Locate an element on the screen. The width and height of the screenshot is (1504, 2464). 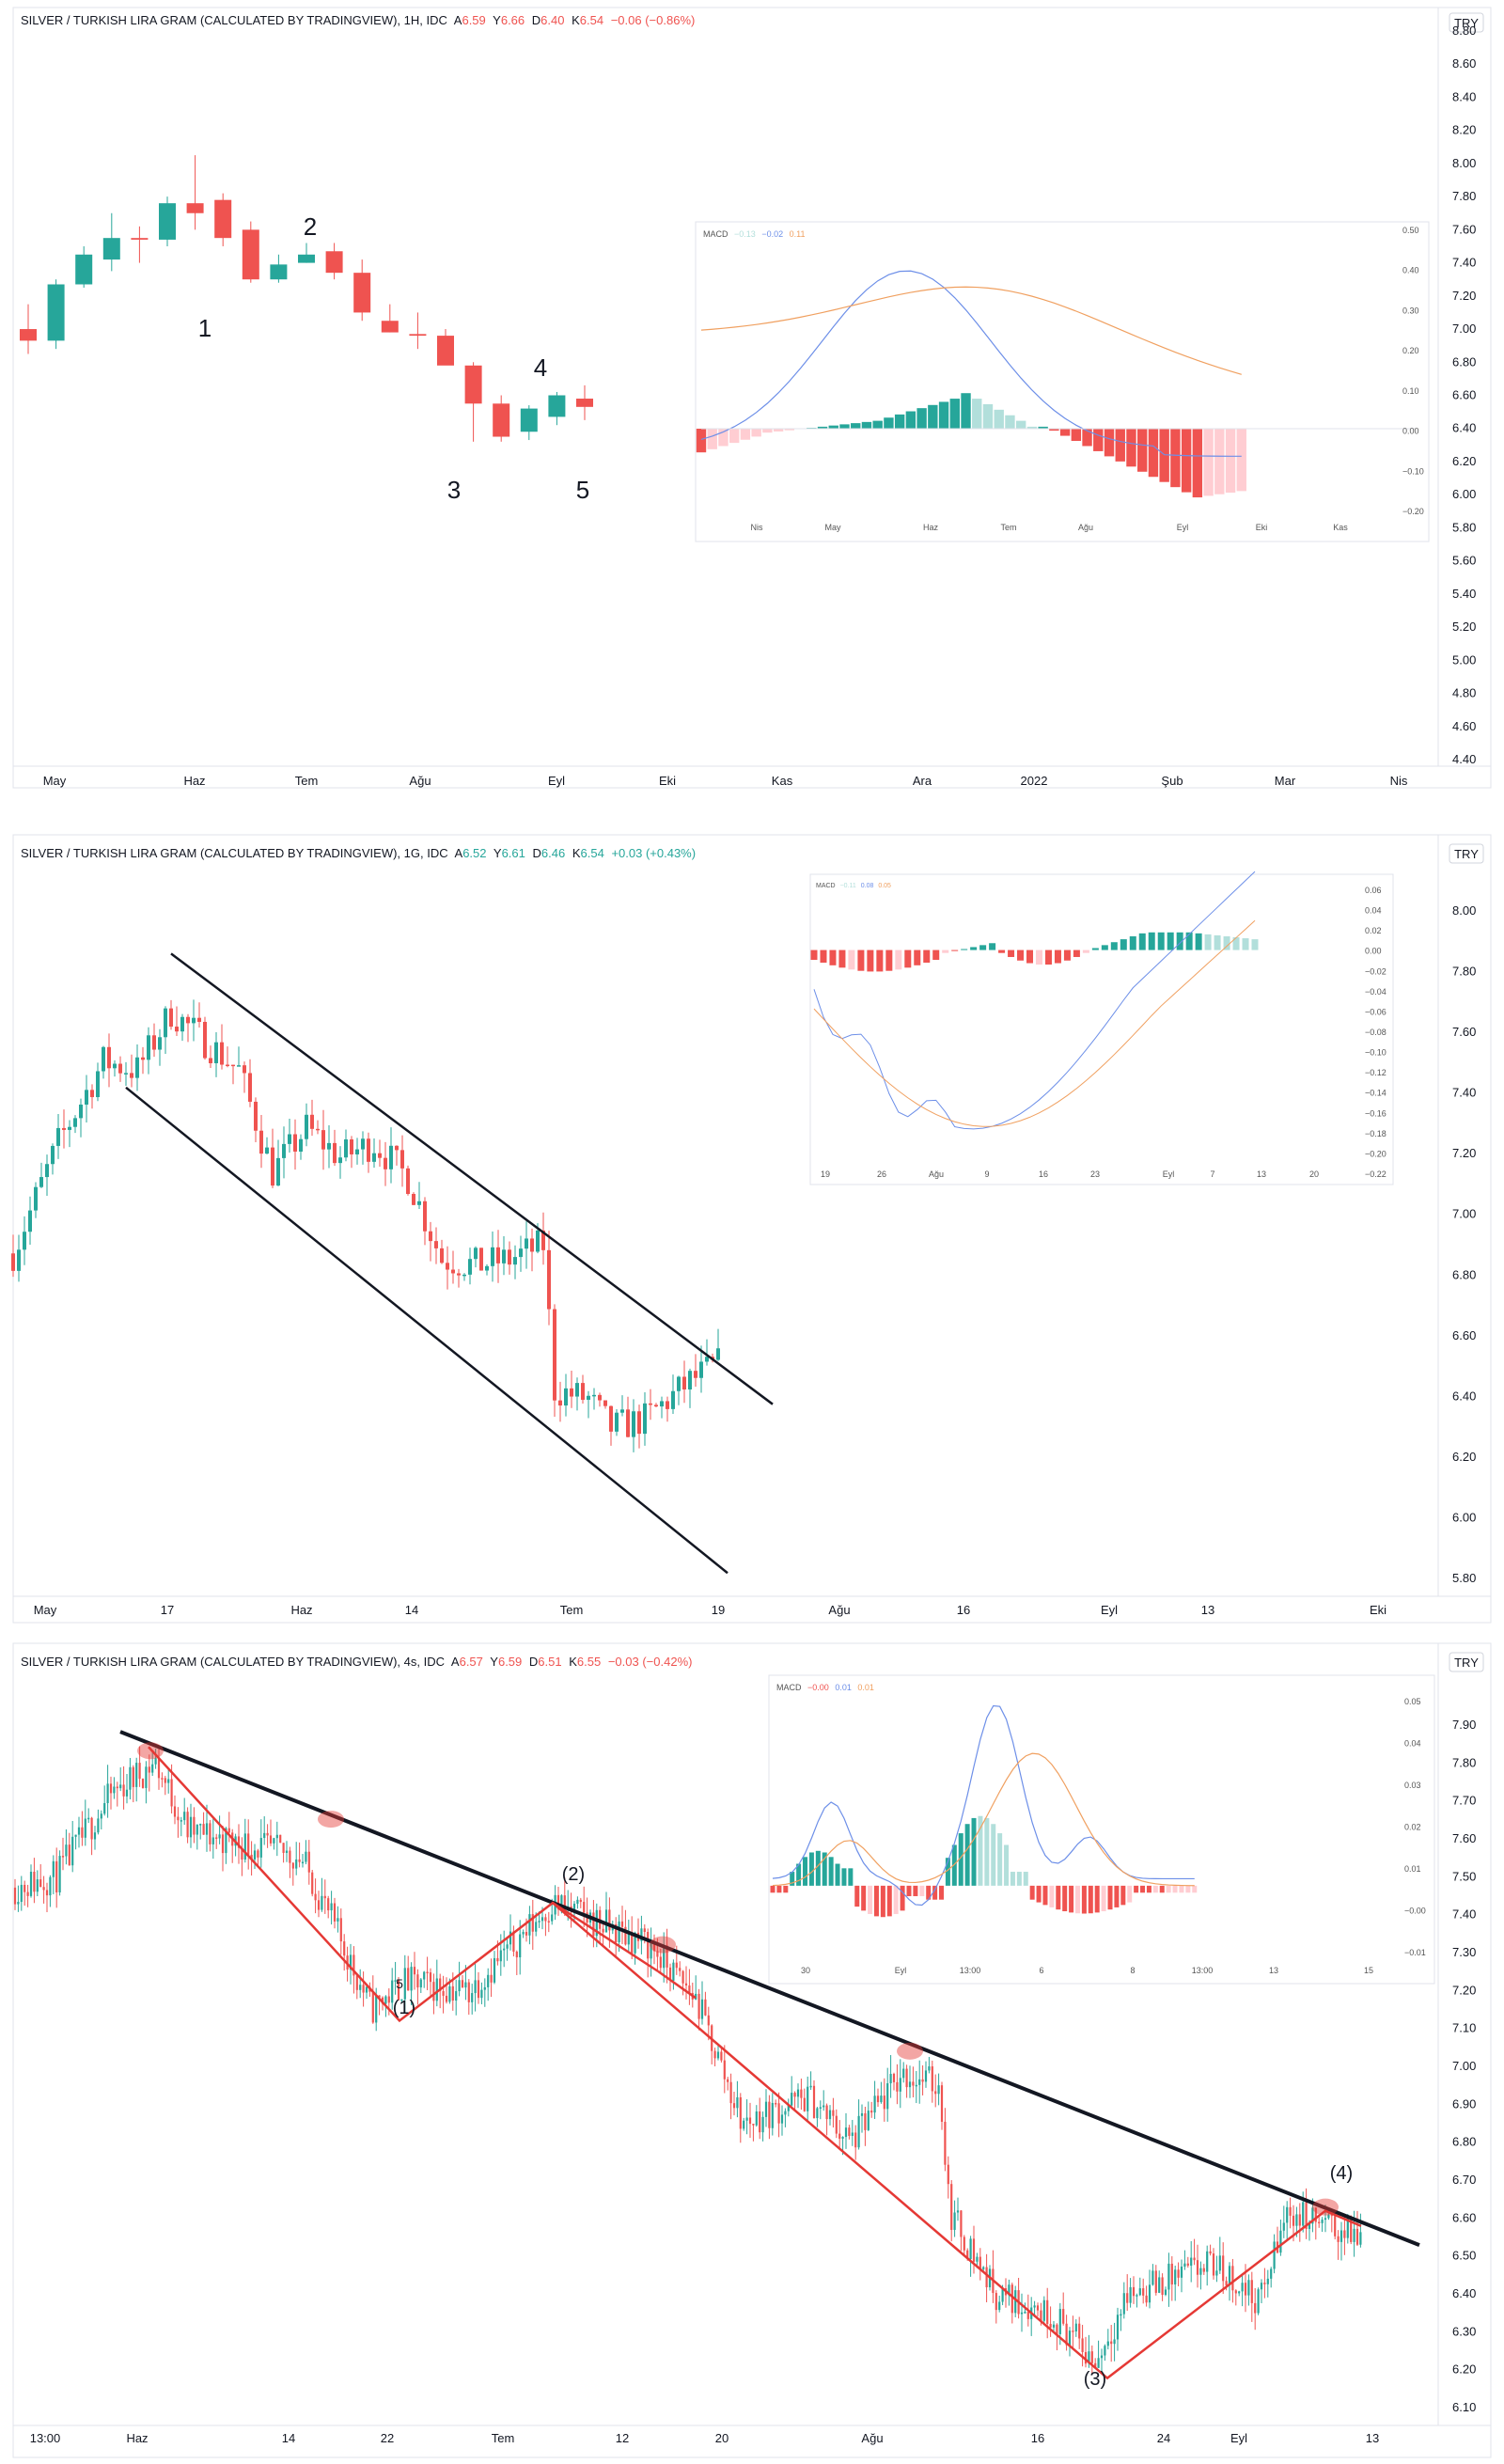
price-tick: 8.60 is located at coordinates (1464, 64).